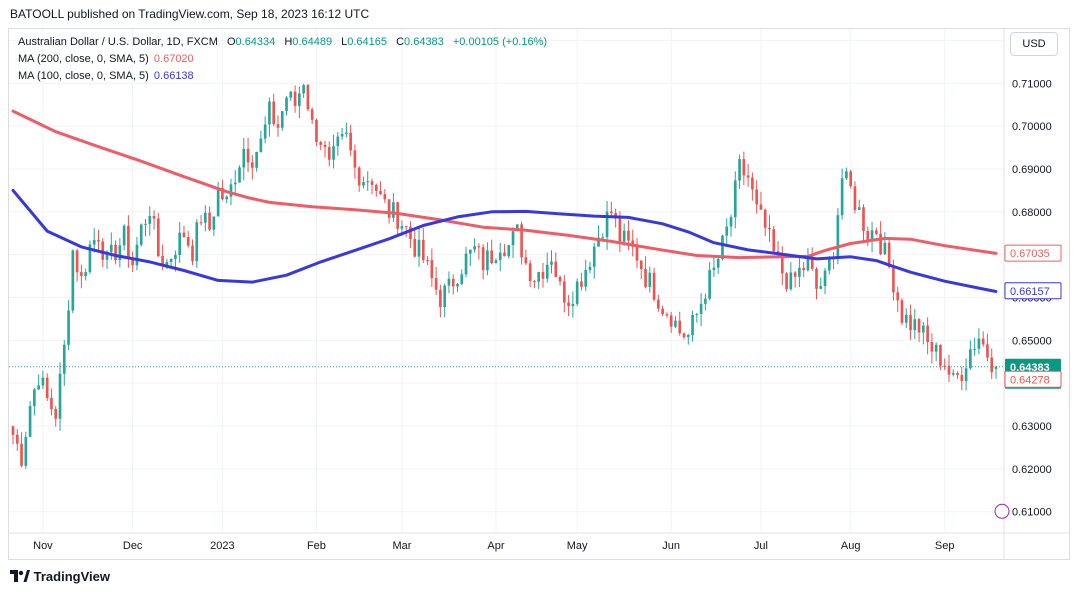 This screenshot has height=595, width=1080. Describe the element at coordinates (1034, 44) in the screenshot. I see `currency-button: USD` at that location.